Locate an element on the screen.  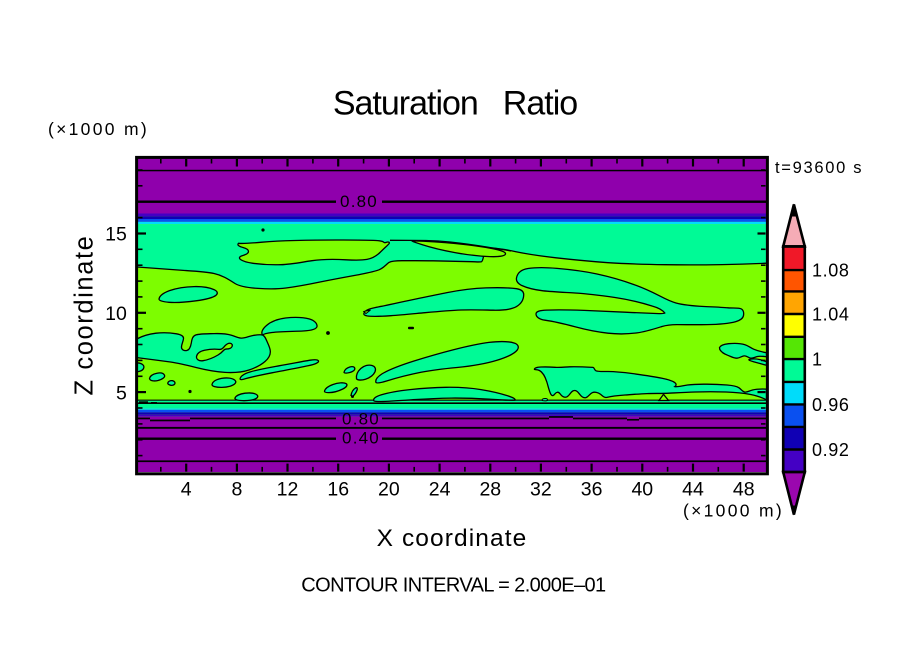
svg-text: 20 is located at coordinates (389, 489).